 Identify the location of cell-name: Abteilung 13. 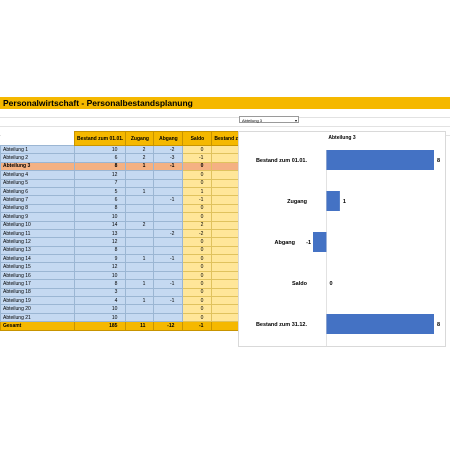
(37, 250).